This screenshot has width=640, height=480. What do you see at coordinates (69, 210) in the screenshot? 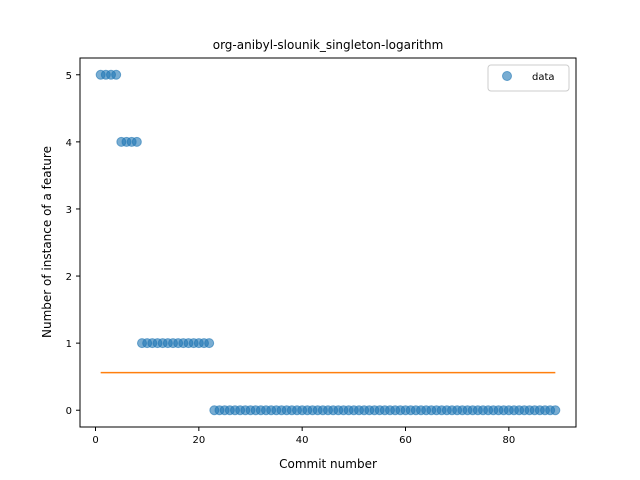
I see `y-tick-label: 3` at bounding box center [69, 210].